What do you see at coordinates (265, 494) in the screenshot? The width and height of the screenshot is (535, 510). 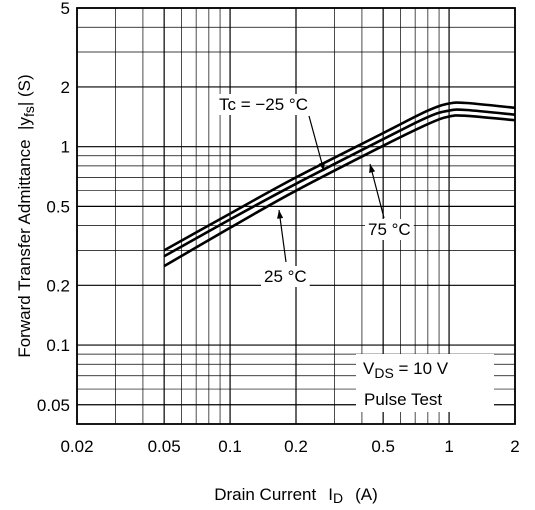 I see `x-axis-label-main: Drain Current` at bounding box center [265, 494].